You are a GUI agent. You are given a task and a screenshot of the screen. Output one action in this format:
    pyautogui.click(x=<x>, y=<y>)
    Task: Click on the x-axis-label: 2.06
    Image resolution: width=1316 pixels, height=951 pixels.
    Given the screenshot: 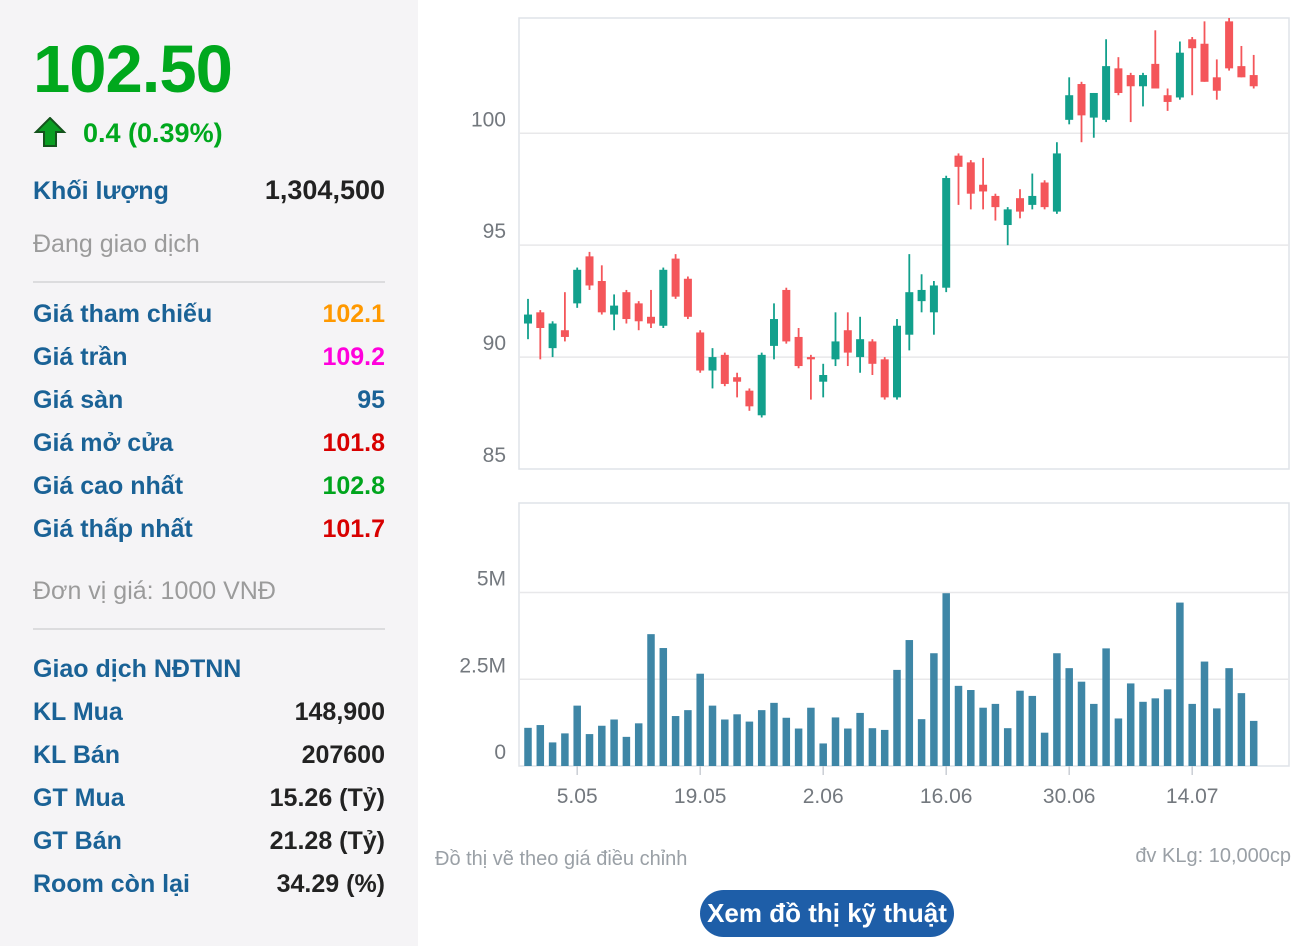 What is the action you would take?
    pyautogui.click(x=823, y=796)
    